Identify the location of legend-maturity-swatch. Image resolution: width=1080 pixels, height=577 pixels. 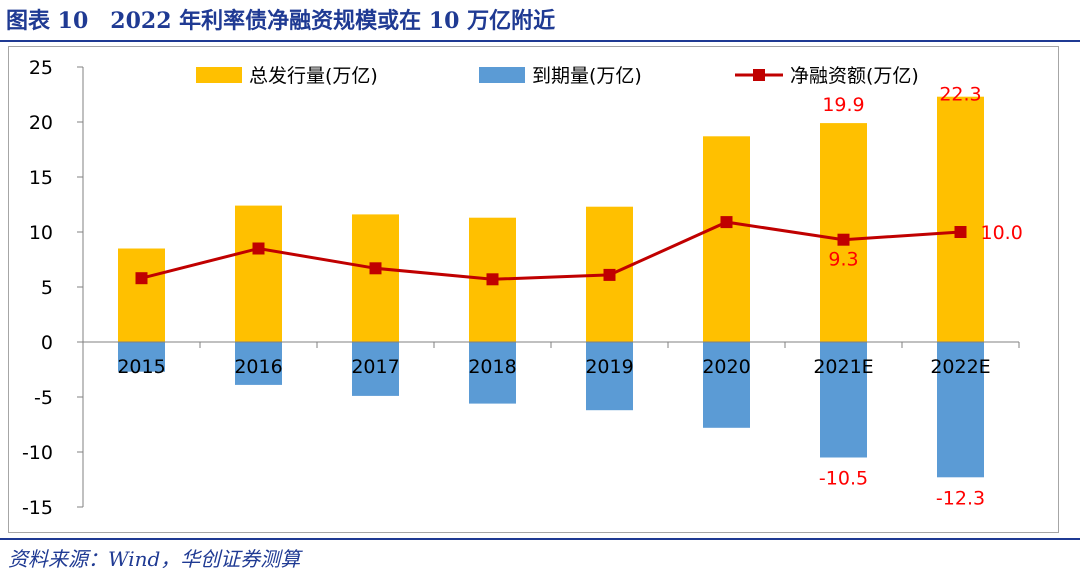
(502, 75).